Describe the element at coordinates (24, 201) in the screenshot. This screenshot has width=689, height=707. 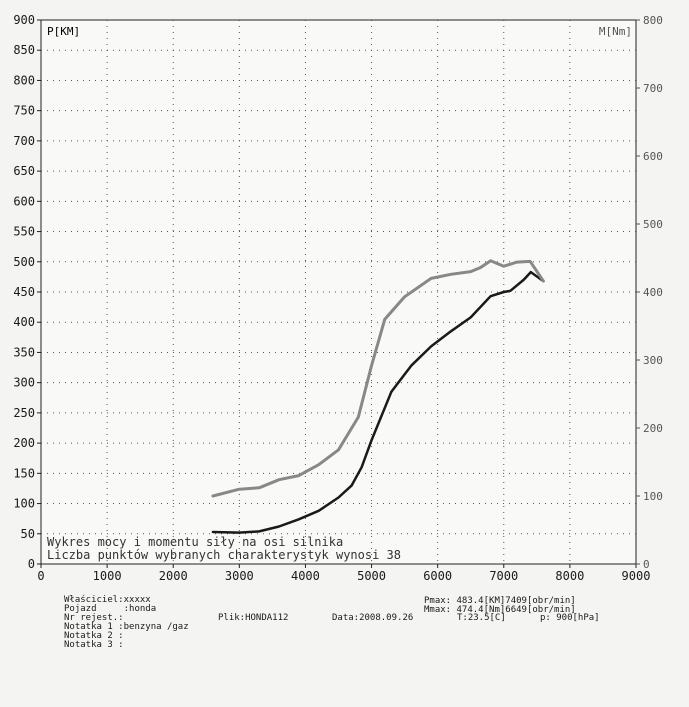
I see `left-tick-label: 600` at that location.